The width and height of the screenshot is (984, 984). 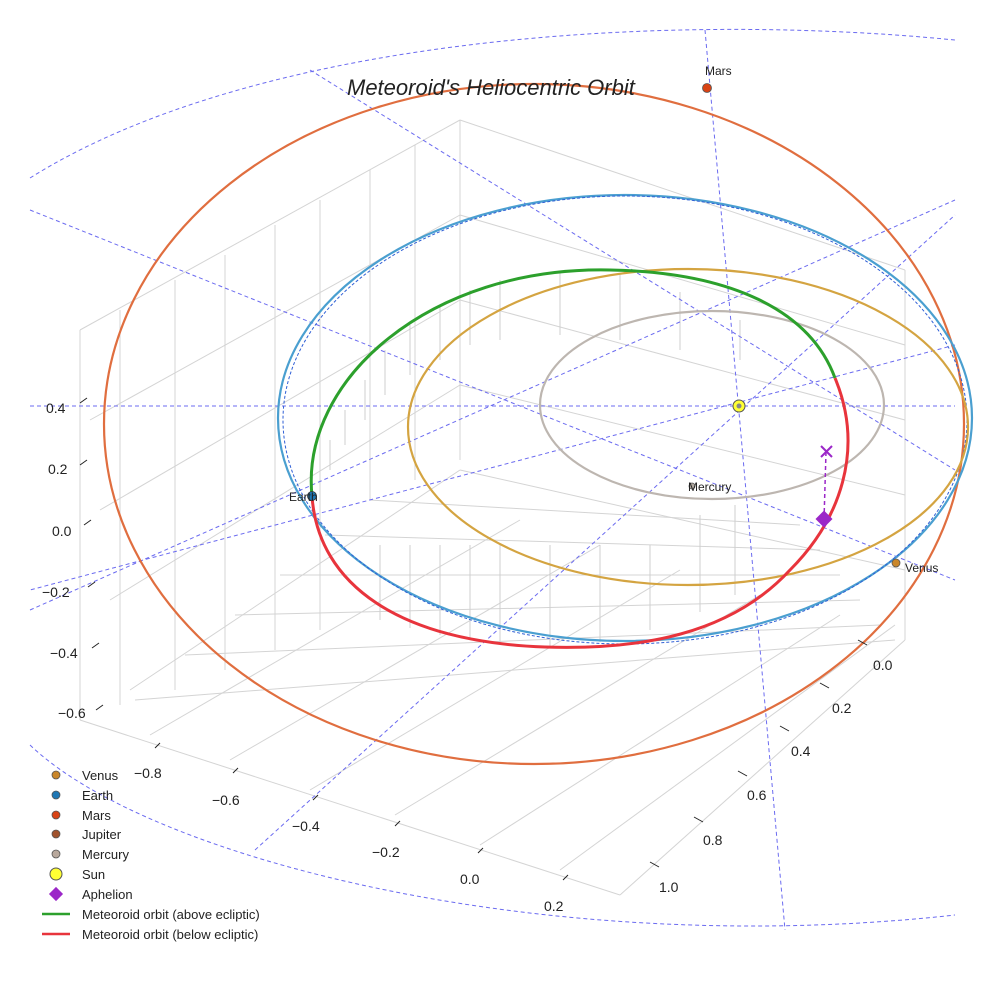 What do you see at coordinates (921, 568) in the screenshot?
I see `venus-label: Venus` at bounding box center [921, 568].